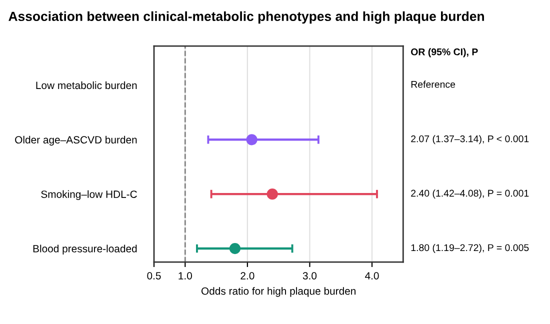 The width and height of the screenshot is (550, 324). I want to click on chart-title: Association between clinical-metabolic phenotypes and high plaque burden, so click(246, 17).